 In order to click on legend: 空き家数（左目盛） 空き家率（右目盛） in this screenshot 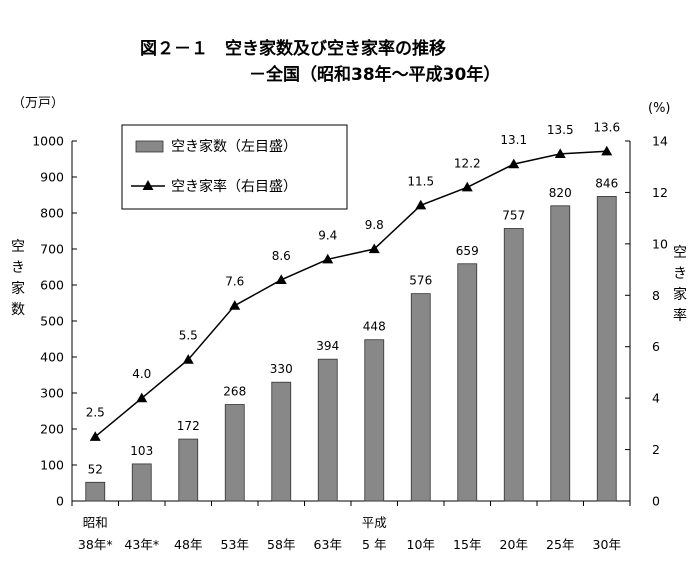, I will do `click(234, 167)`.